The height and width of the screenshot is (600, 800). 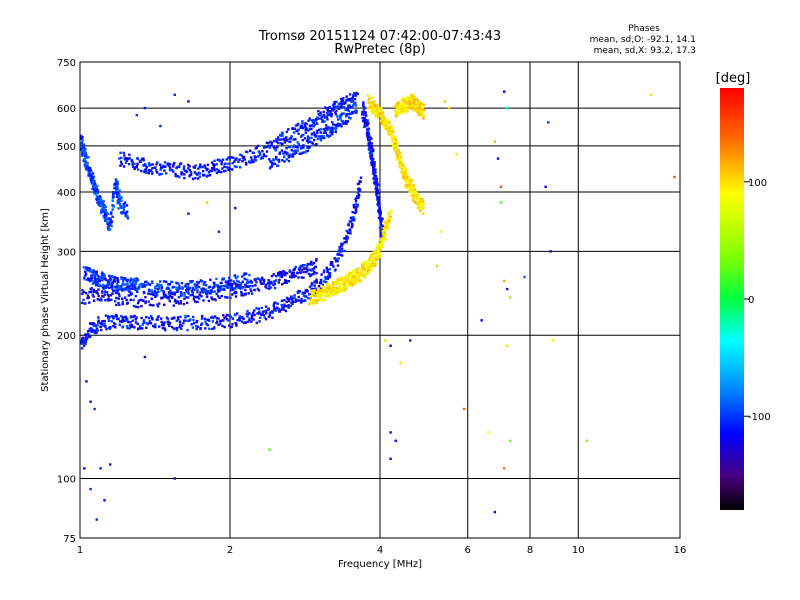 I want to click on x-tick-label: 10, so click(x=578, y=550).